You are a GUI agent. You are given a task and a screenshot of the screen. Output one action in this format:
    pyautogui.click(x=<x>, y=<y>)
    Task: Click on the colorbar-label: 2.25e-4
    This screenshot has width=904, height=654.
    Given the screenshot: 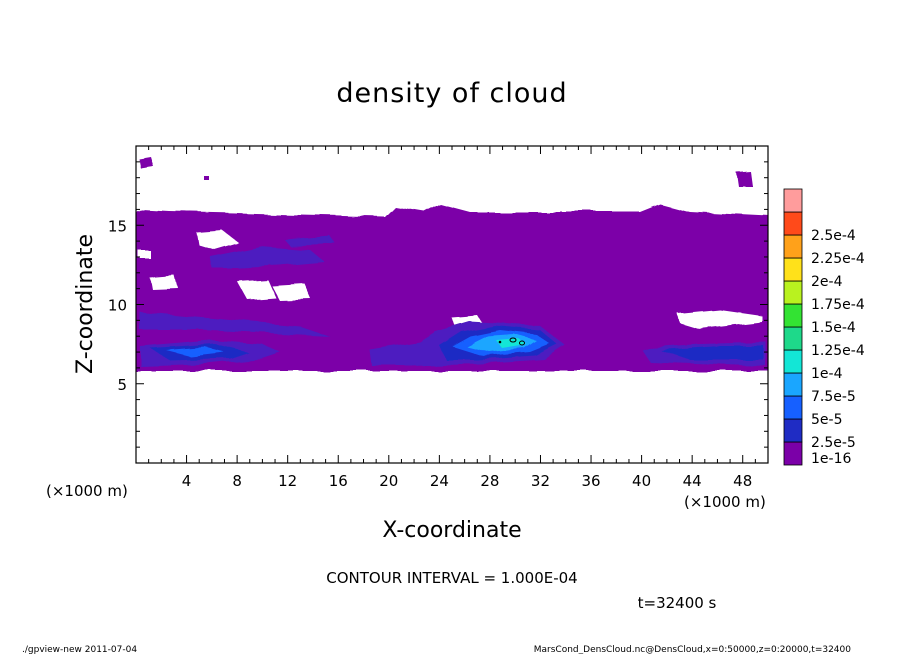 What is the action you would take?
    pyautogui.click(x=838, y=259)
    